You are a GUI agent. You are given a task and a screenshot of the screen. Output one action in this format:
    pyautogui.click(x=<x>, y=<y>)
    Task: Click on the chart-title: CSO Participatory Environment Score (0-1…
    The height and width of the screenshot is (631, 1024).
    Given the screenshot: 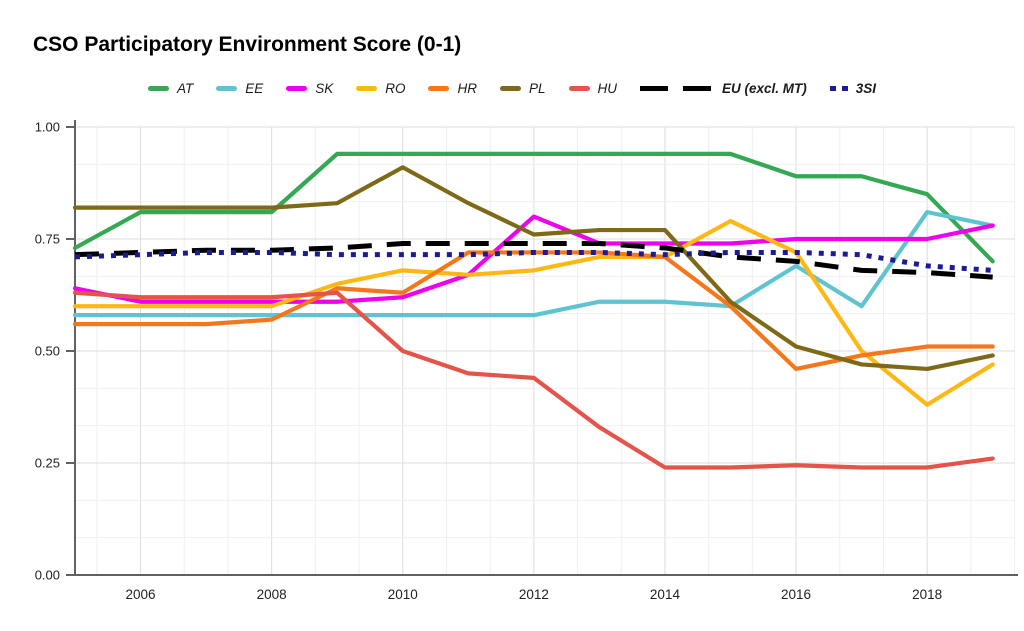 What is the action you would take?
    pyautogui.click(x=247, y=44)
    